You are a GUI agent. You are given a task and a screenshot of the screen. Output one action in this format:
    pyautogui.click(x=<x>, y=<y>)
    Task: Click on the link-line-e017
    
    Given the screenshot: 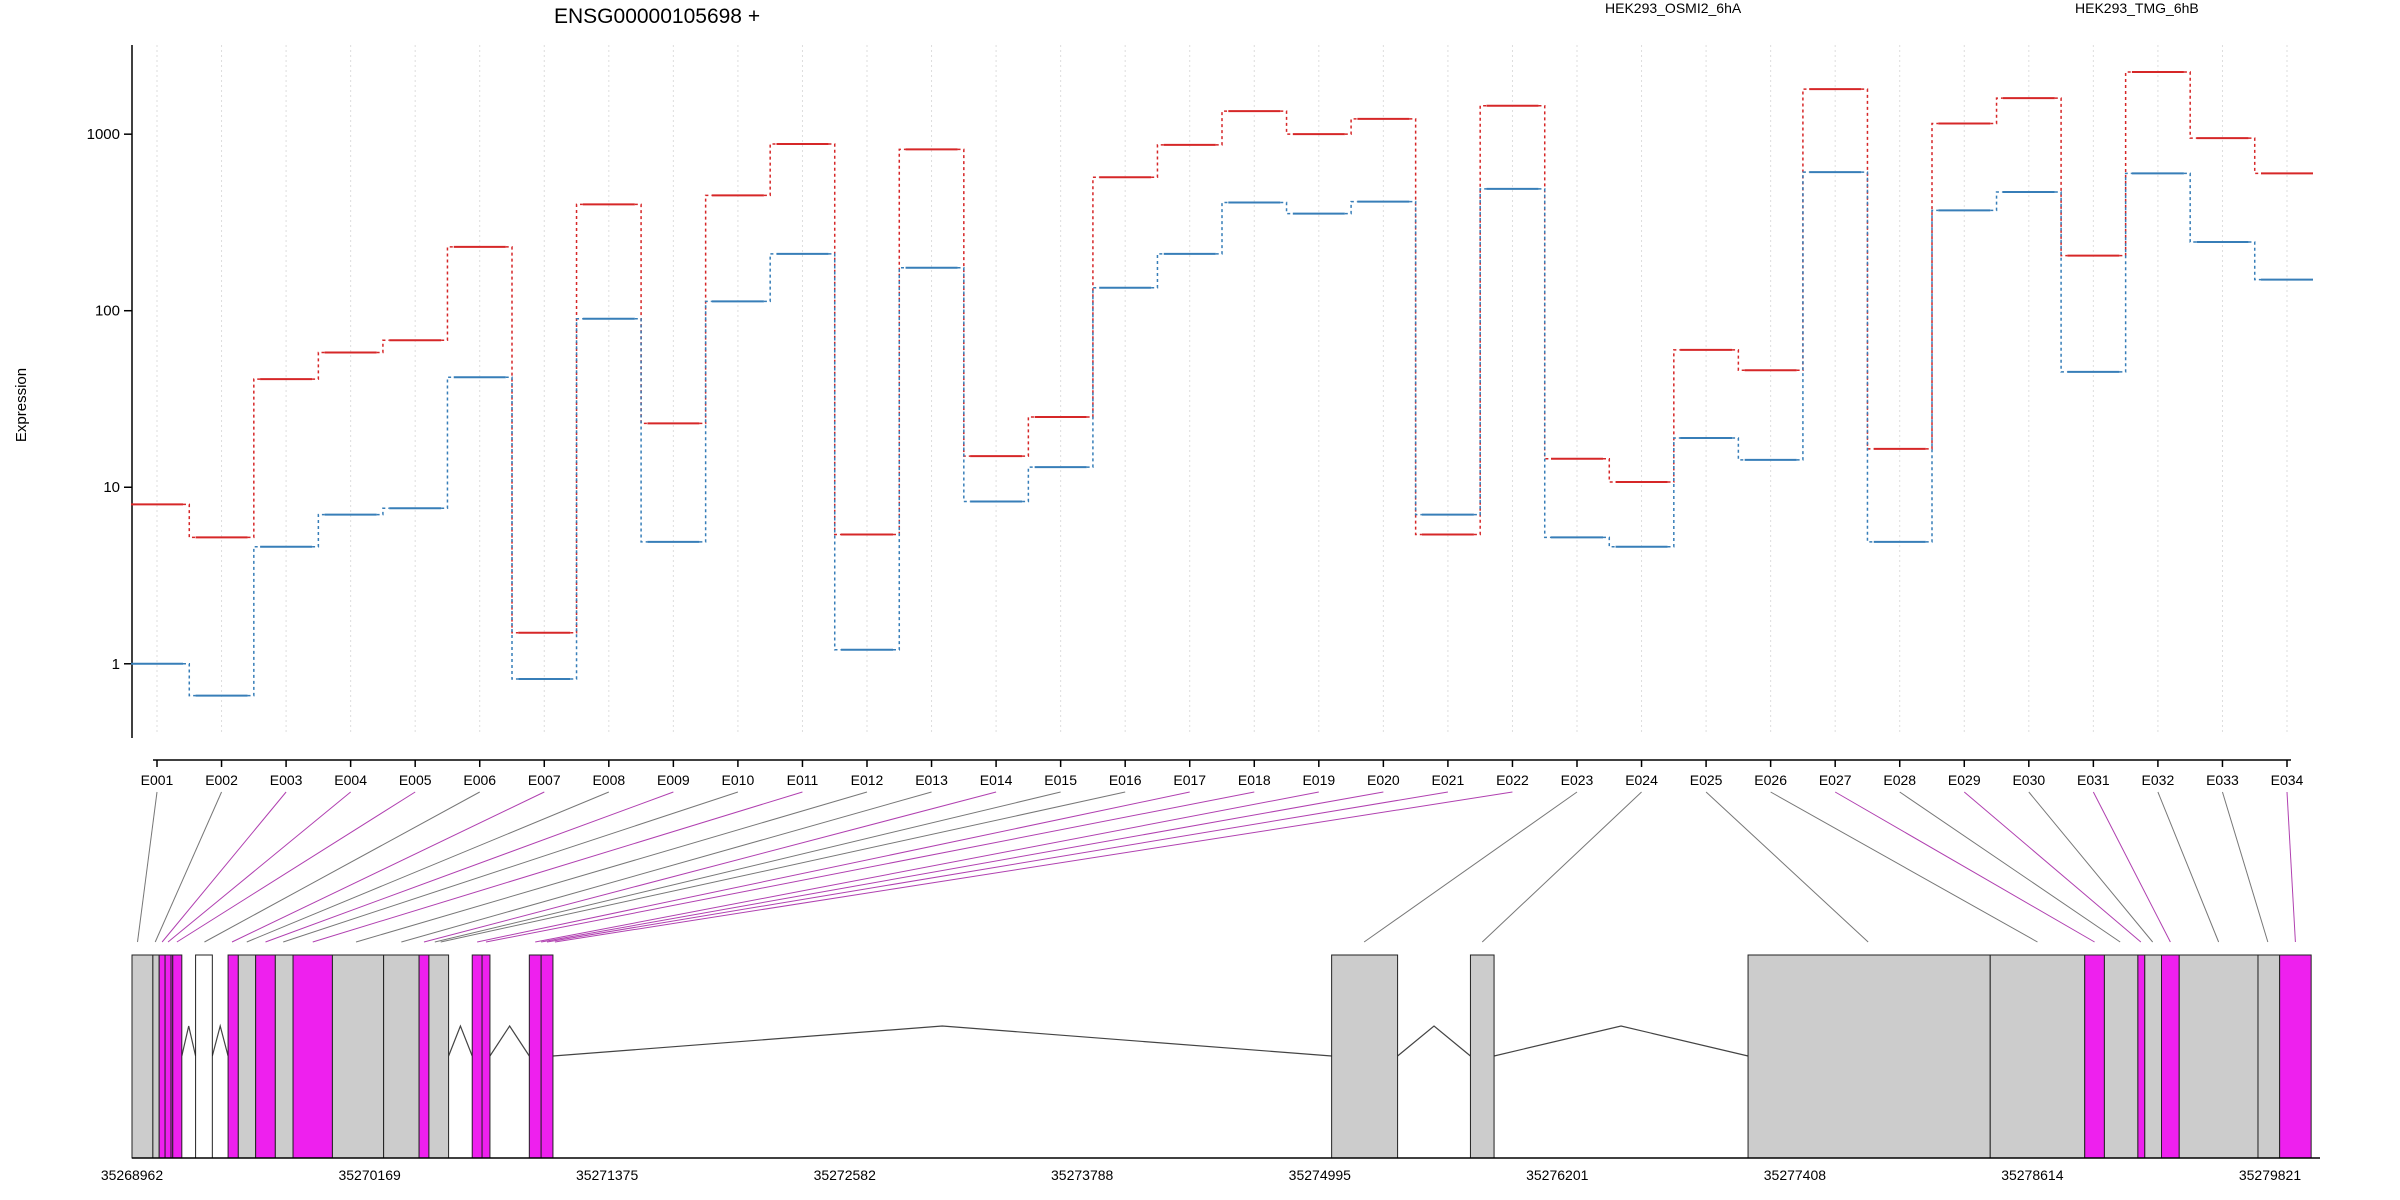 What is the action you would take?
    pyautogui.click(x=833, y=867)
    